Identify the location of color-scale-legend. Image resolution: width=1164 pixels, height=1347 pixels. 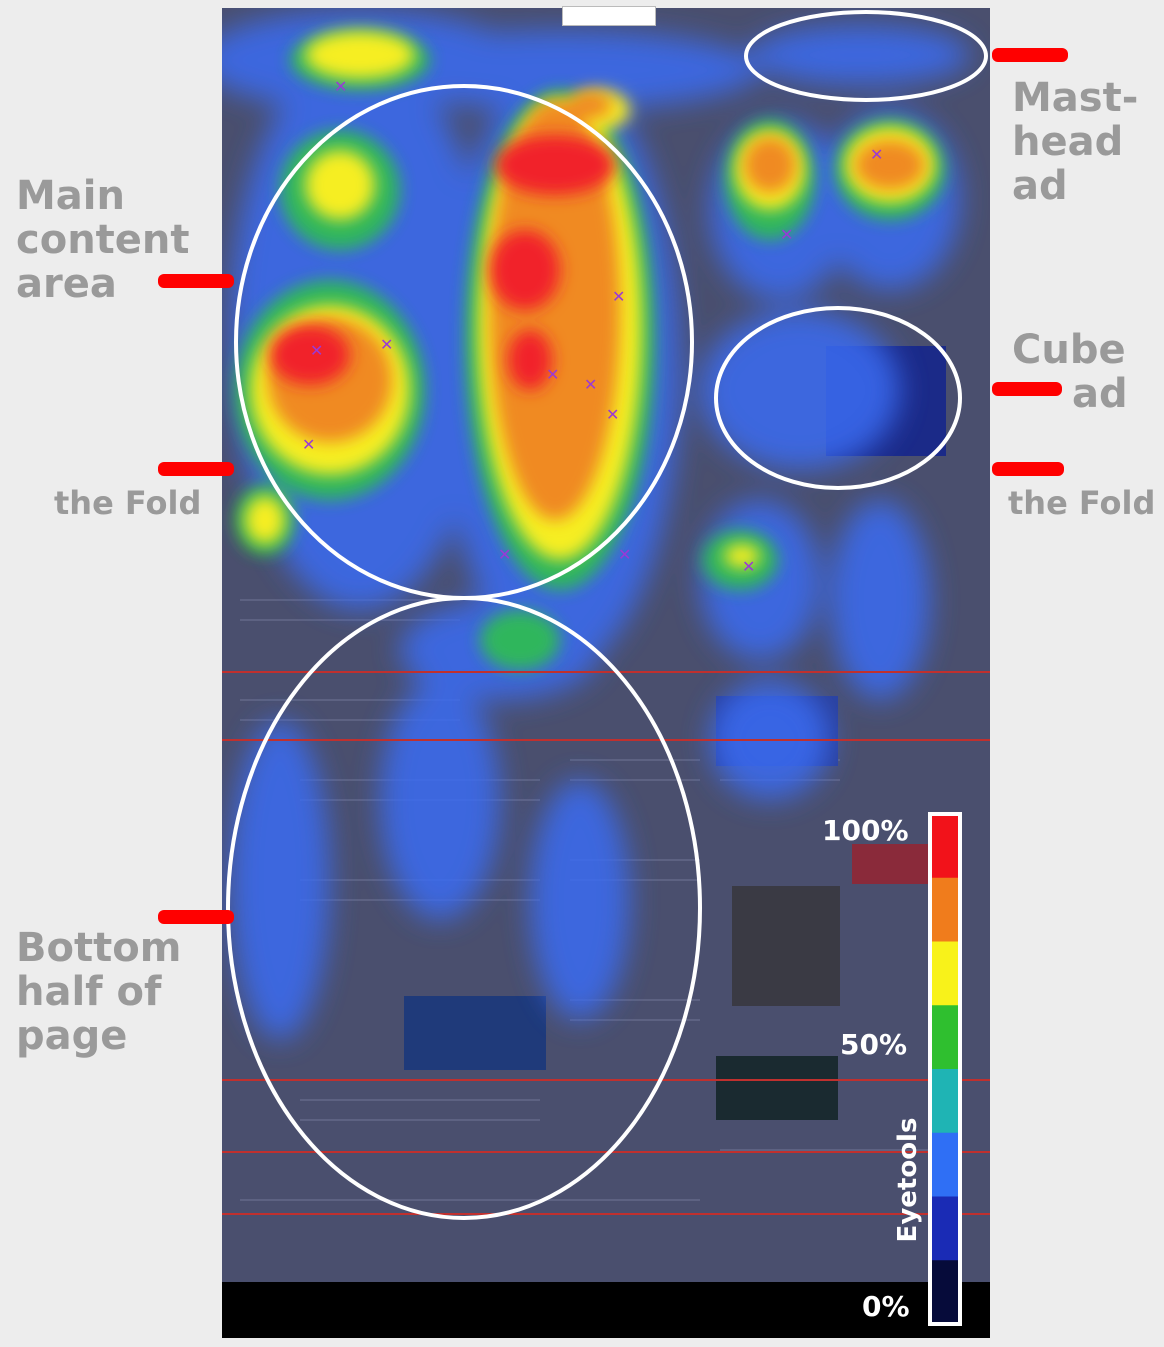
(945, 1069).